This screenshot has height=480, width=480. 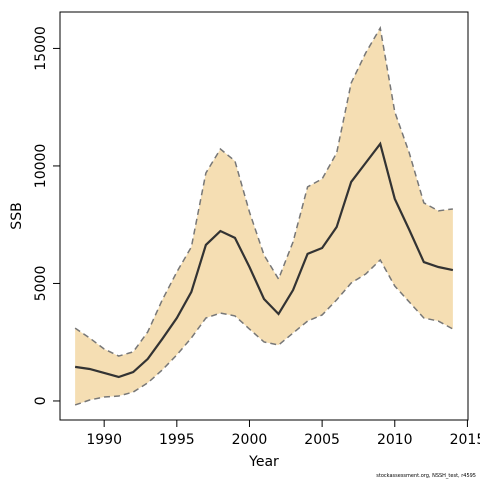 What do you see at coordinates (250, 440) in the screenshot?
I see `x-tick-label: 2000` at bounding box center [250, 440].